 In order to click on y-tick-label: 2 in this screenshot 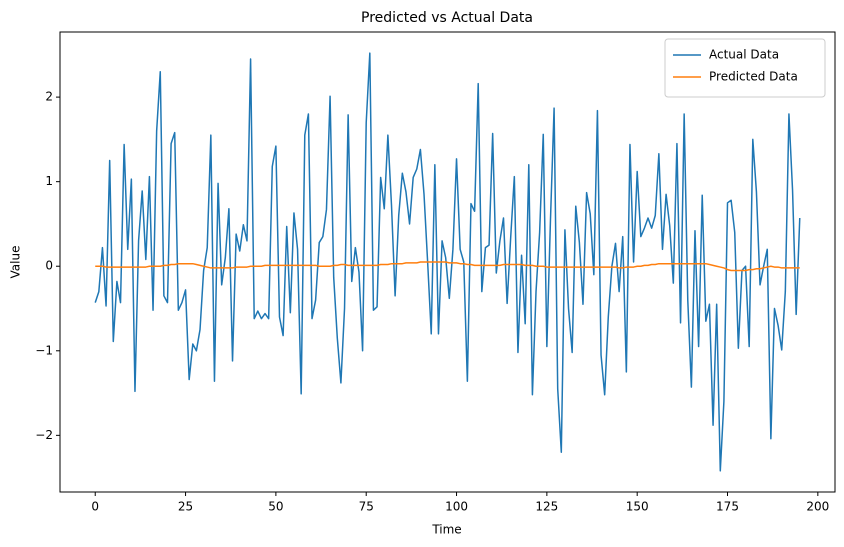, I will do `click(49, 97)`.